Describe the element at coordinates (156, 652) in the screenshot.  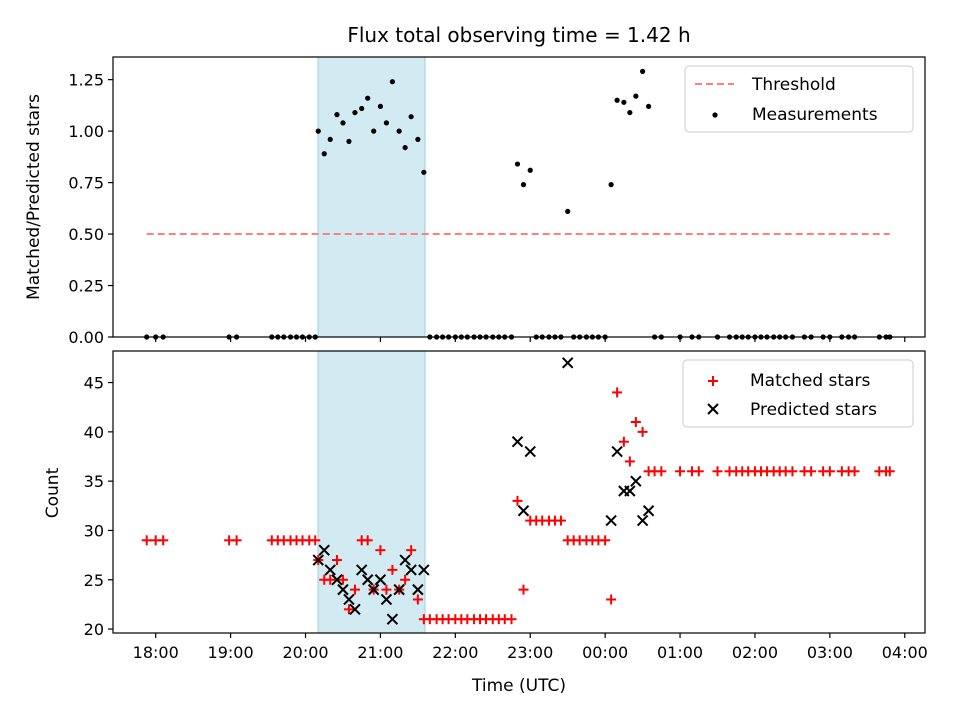
I see `x-tick-label: 18:00` at that location.